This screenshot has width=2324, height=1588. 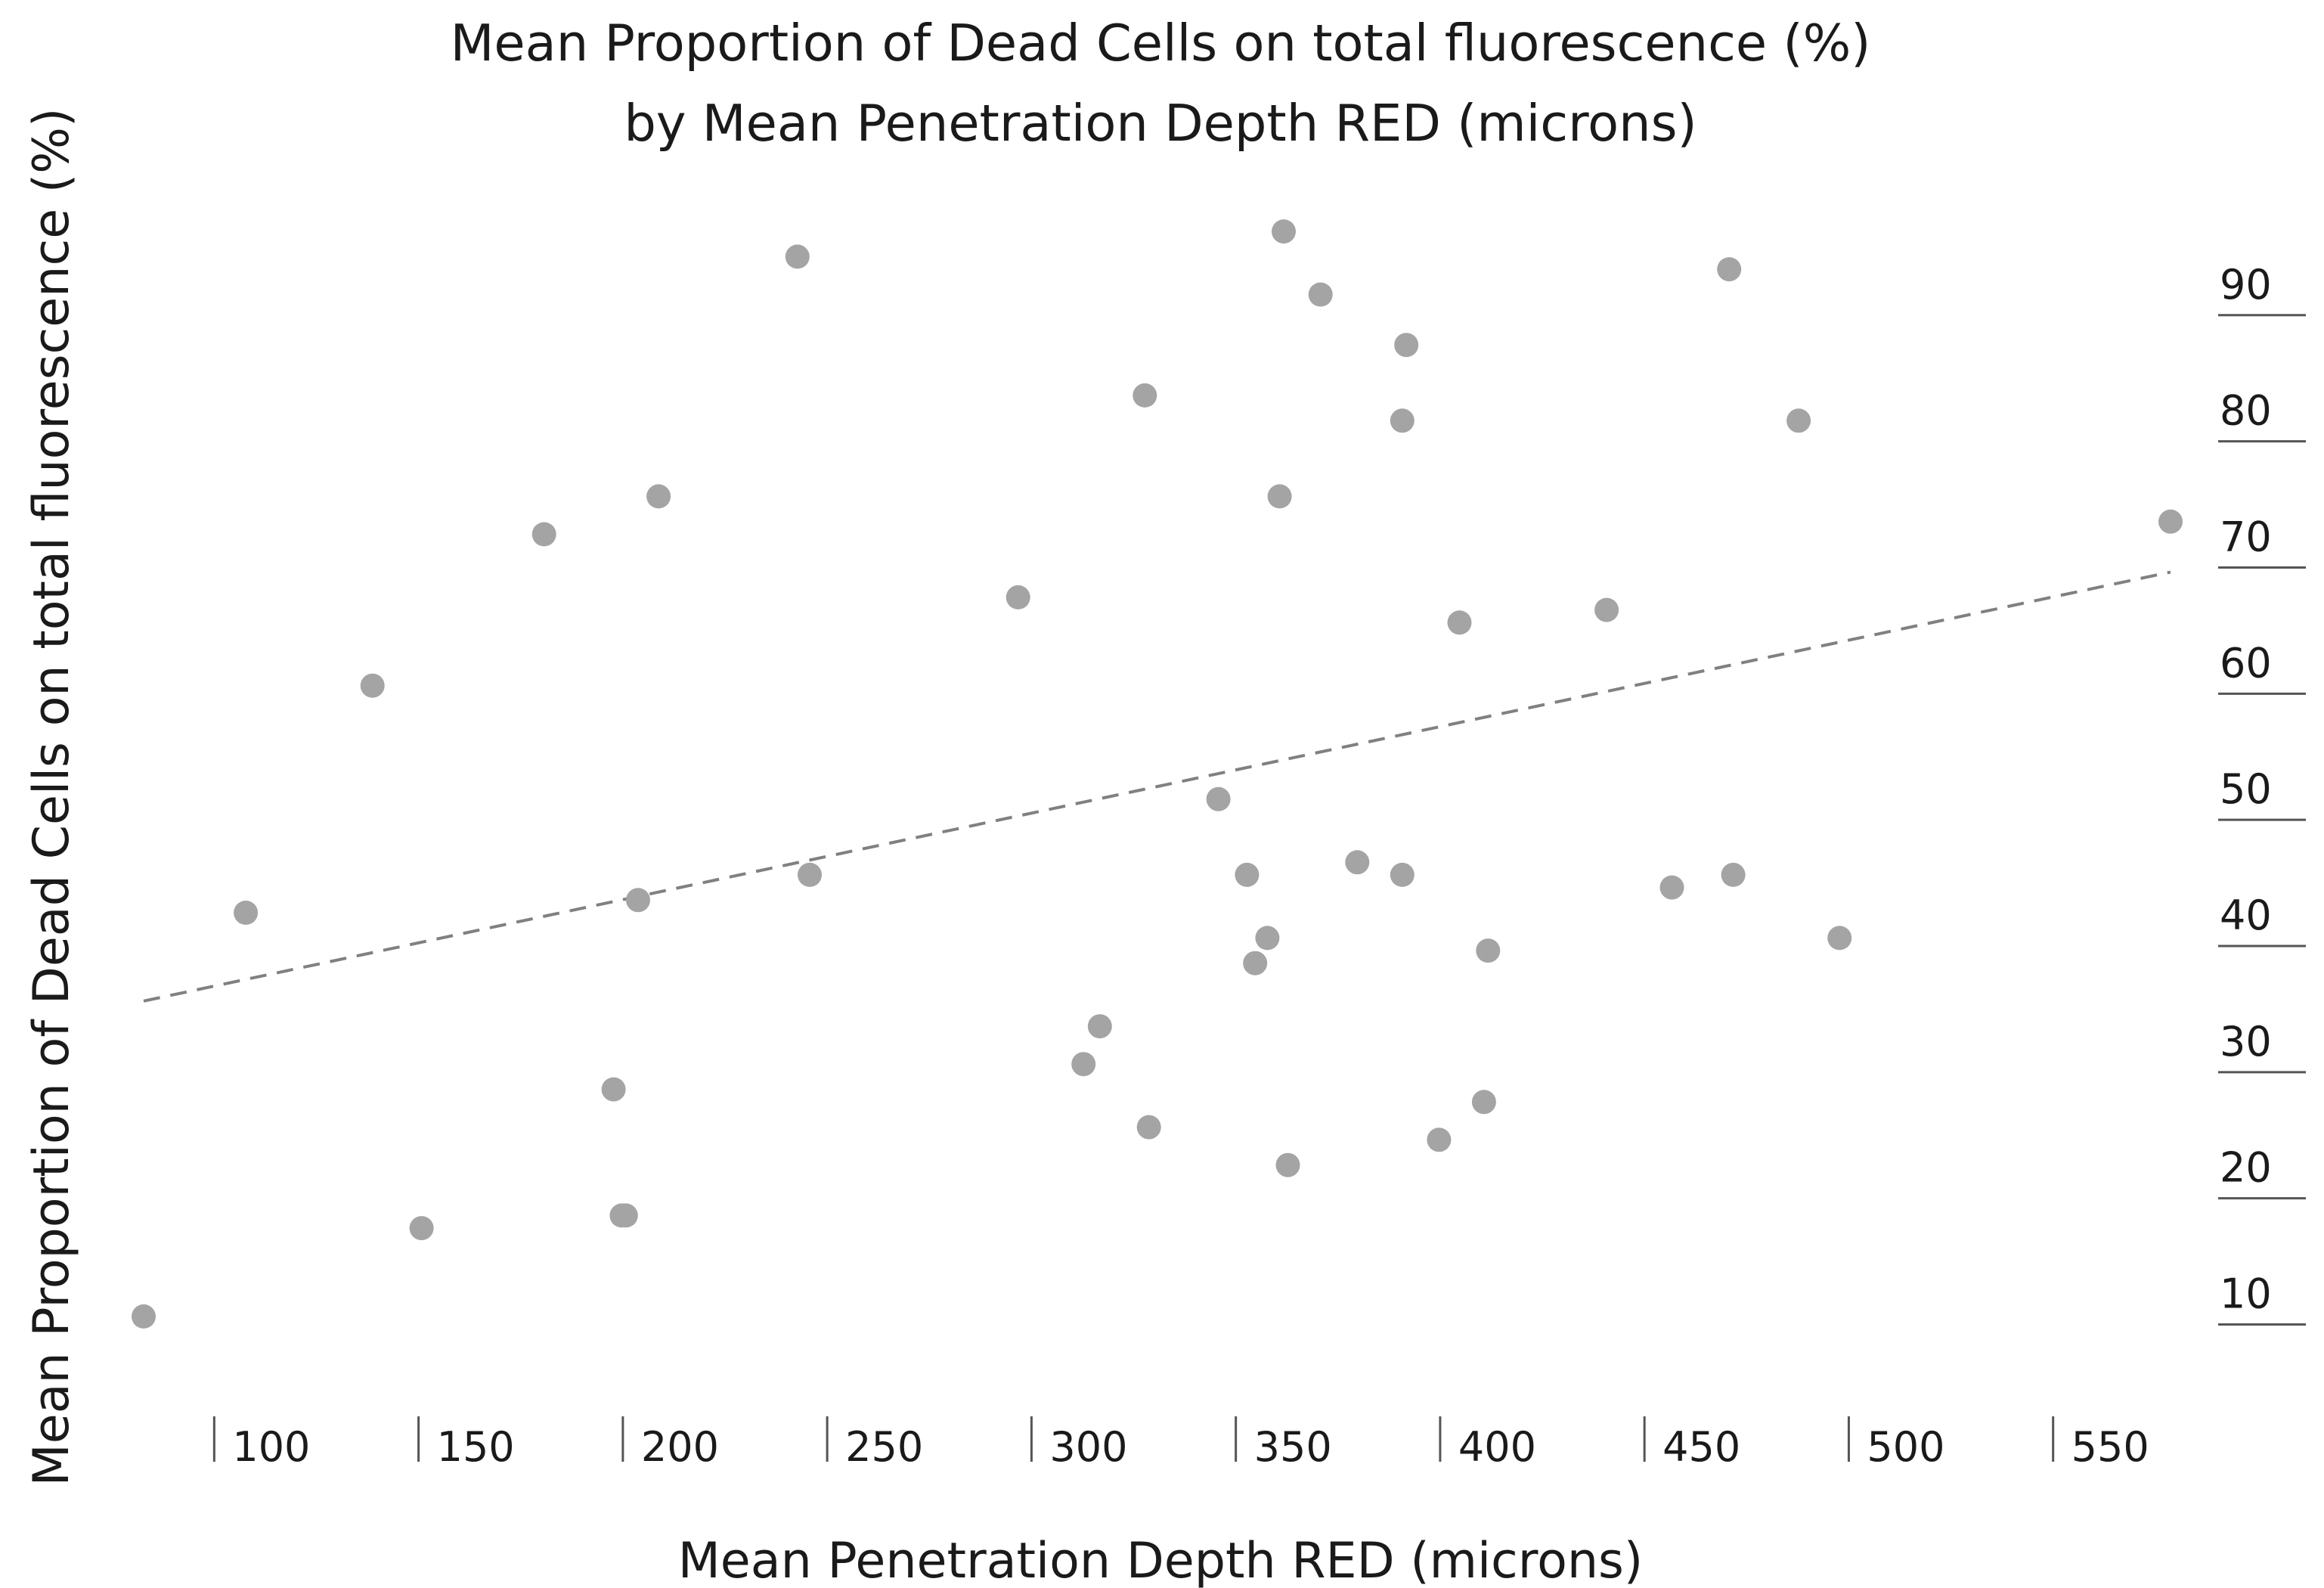 What do you see at coordinates (2246, 536) in the screenshot?
I see `y-tick-label: 70` at bounding box center [2246, 536].